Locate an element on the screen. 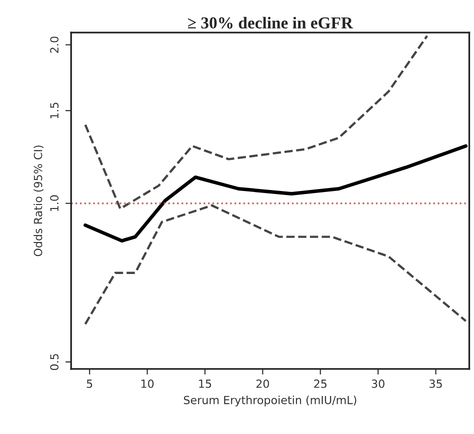  x-tick-label: 5 is located at coordinates (89, 384).